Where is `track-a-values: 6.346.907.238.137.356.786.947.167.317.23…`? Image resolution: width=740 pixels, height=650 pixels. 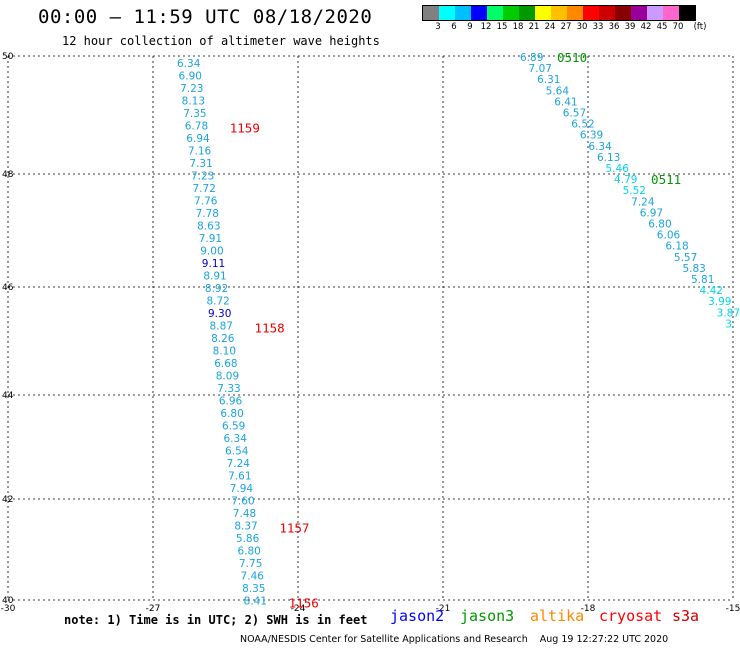
track-a-values: 6.346.907.238.137.356.786.947.167.317.23… is located at coordinates (222, 333).